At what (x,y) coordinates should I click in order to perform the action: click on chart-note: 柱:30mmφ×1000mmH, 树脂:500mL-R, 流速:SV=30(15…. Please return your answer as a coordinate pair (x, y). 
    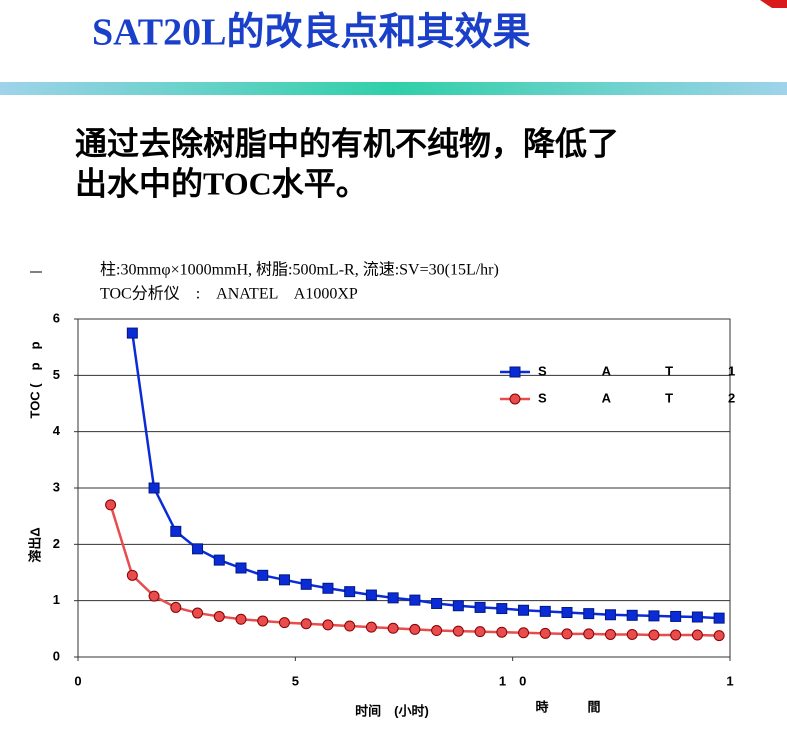
    Looking at the image, I should click on (299, 270).